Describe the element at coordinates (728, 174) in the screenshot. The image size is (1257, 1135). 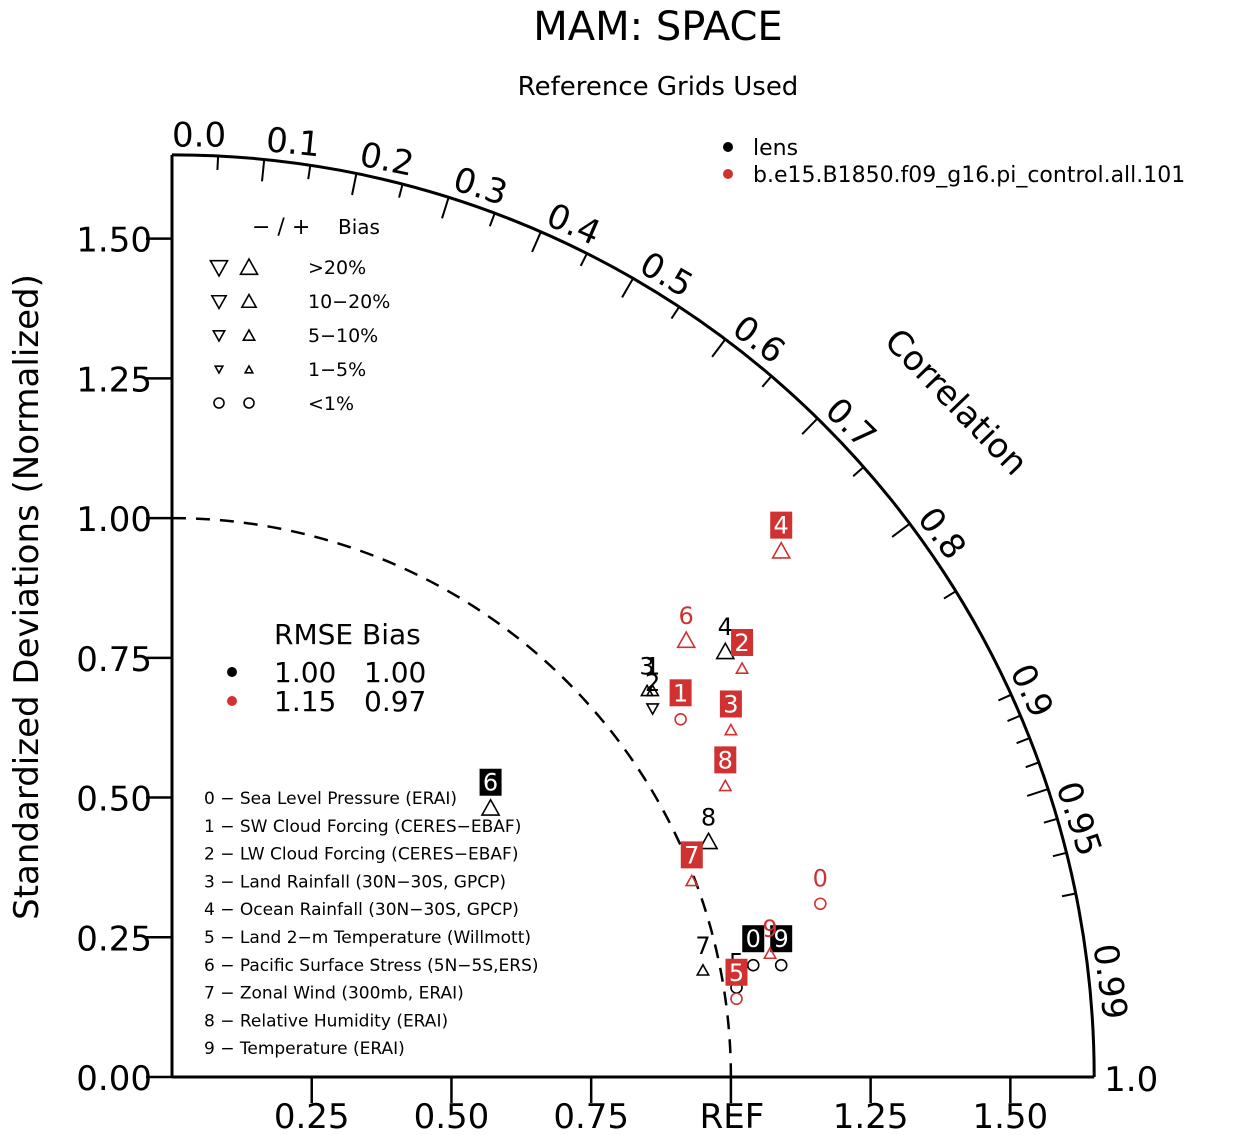
I see `series-legend-dot` at that location.